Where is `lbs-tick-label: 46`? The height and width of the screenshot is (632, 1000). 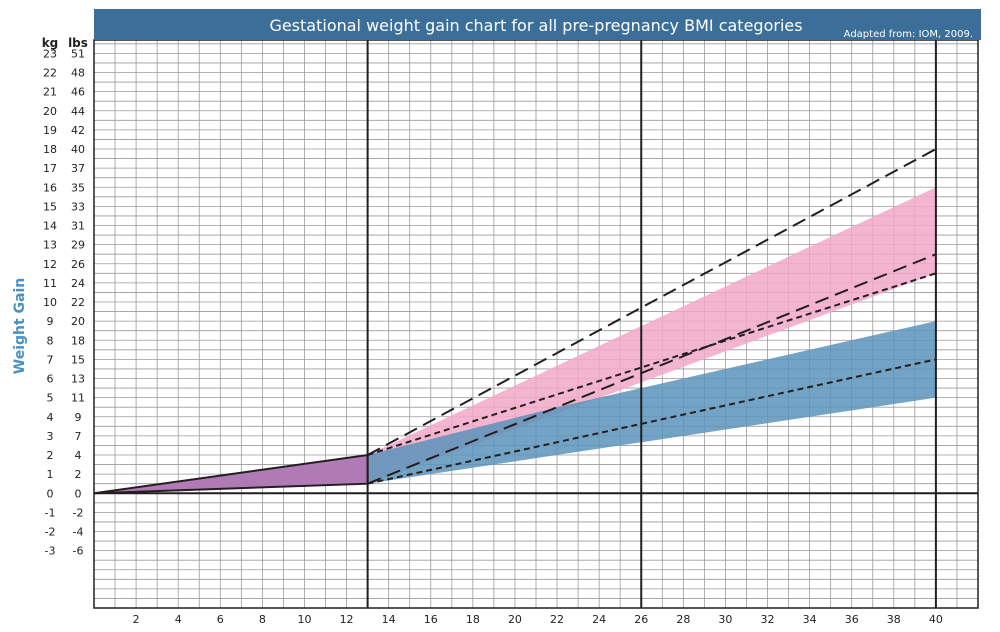
lbs-tick-label: 46 is located at coordinates (78, 92).